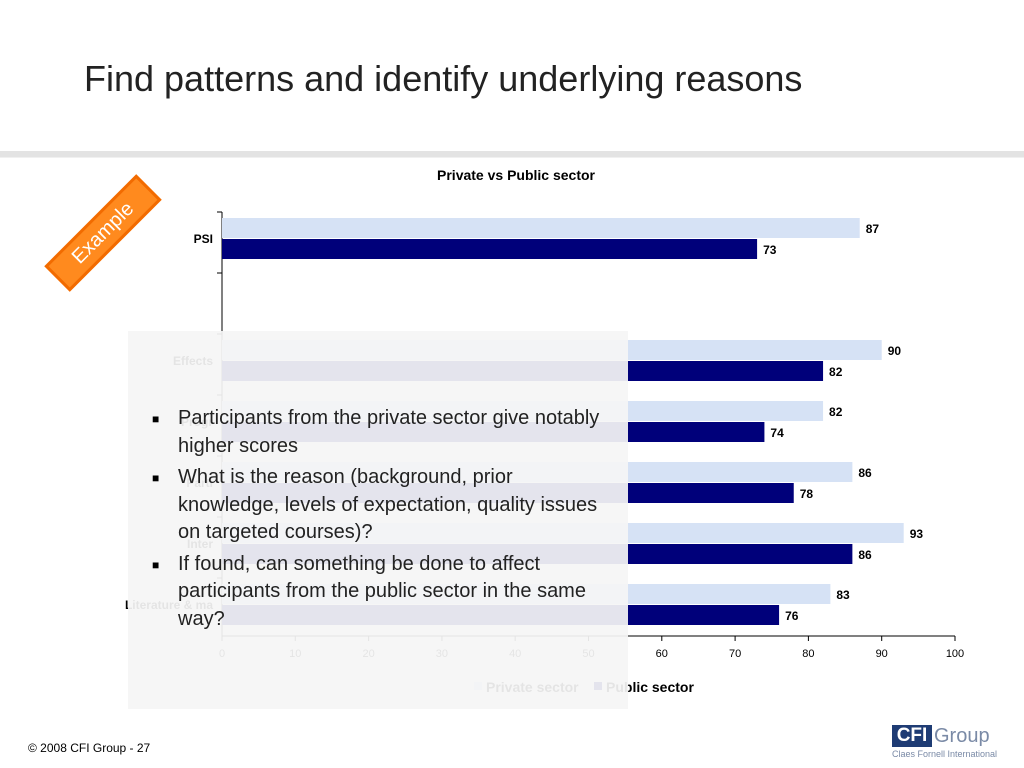 This screenshot has height=768, width=1024. I want to click on header-divider, so click(512, 154).